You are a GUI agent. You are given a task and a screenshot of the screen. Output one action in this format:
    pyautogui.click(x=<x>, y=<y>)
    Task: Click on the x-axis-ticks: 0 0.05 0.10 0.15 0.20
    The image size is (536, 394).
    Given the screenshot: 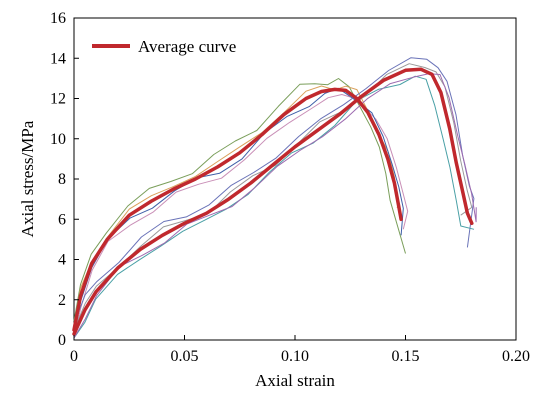 What is the action you would take?
    pyautogui.click(x=300, y=350)
    